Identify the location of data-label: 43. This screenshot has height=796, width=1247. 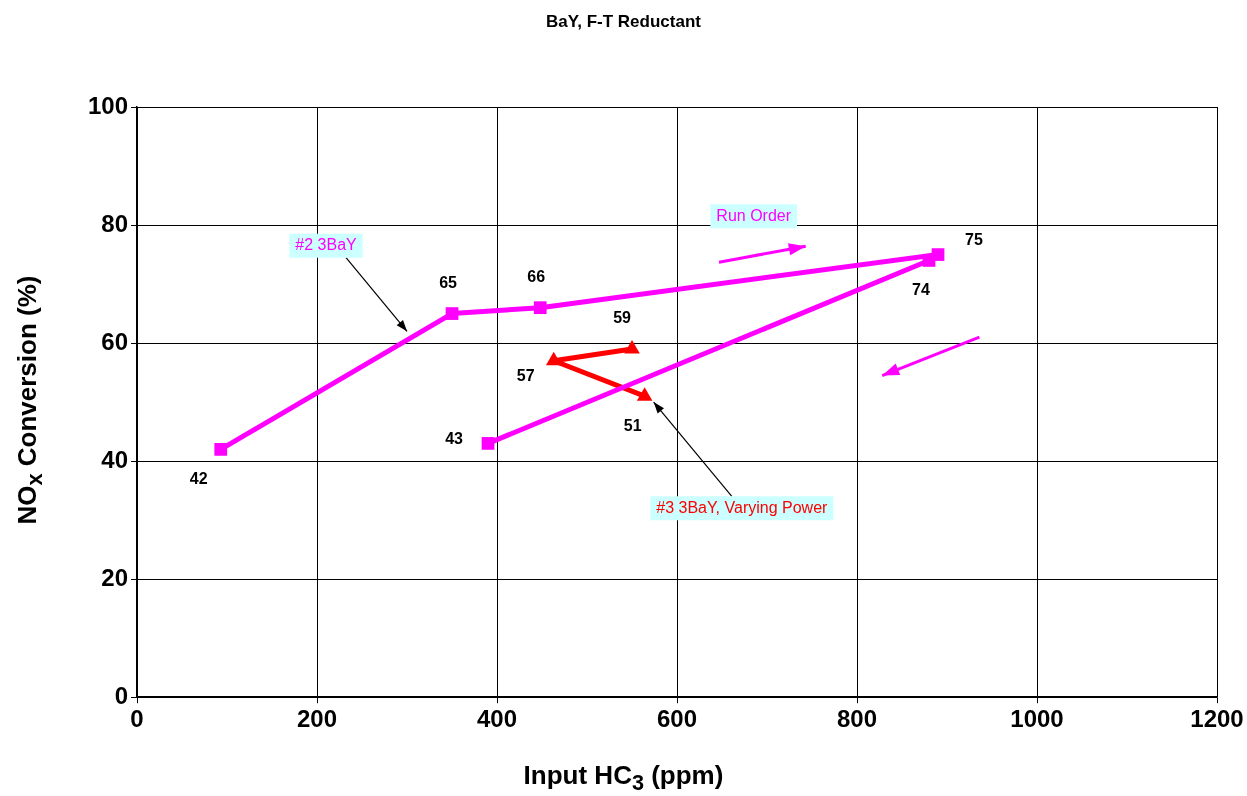
(454, 438).